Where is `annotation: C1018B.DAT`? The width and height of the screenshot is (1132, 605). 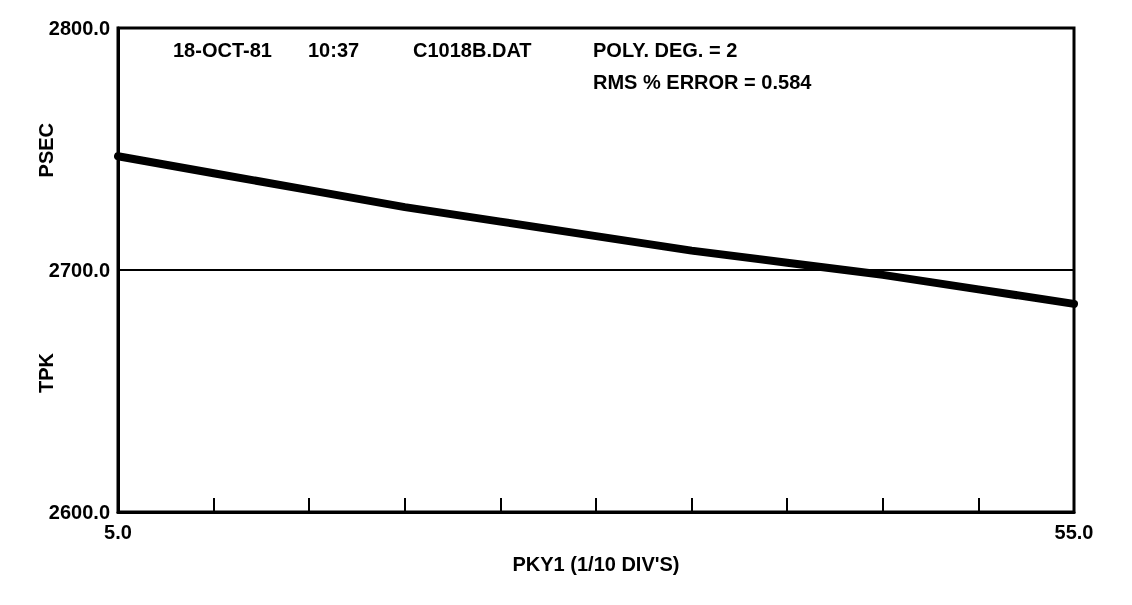 annotation: C1018B.DAT is located at coordinates (472, 50).